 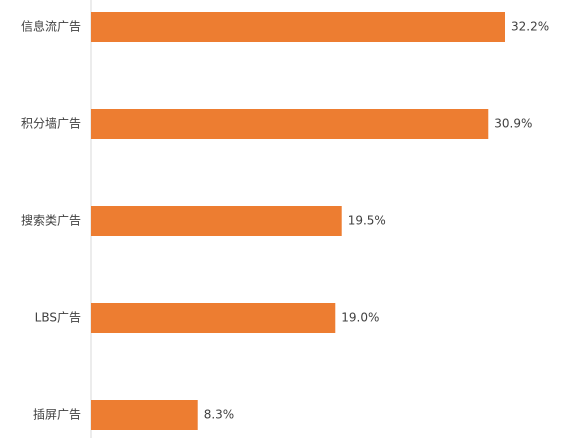 I want to click on category-label-1: 积分墙广告, so click(x=51, y=124).